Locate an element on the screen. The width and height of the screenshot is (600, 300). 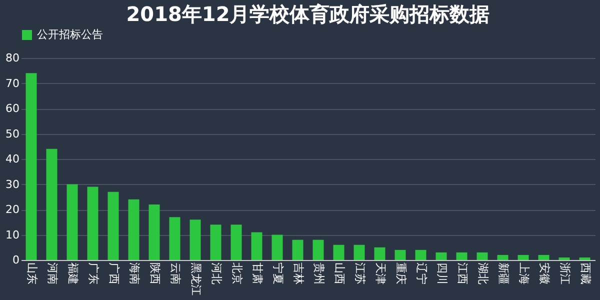
x-tick-label: 天津 is located at coordinates (380, 273).